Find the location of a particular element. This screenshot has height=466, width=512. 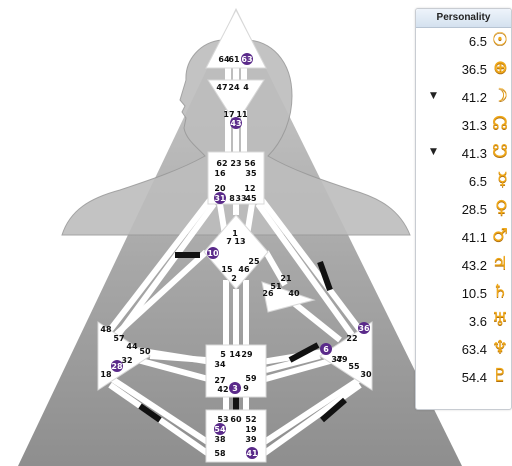

planet-row: 6.5 ☉ is located at coordinates (463, 42).